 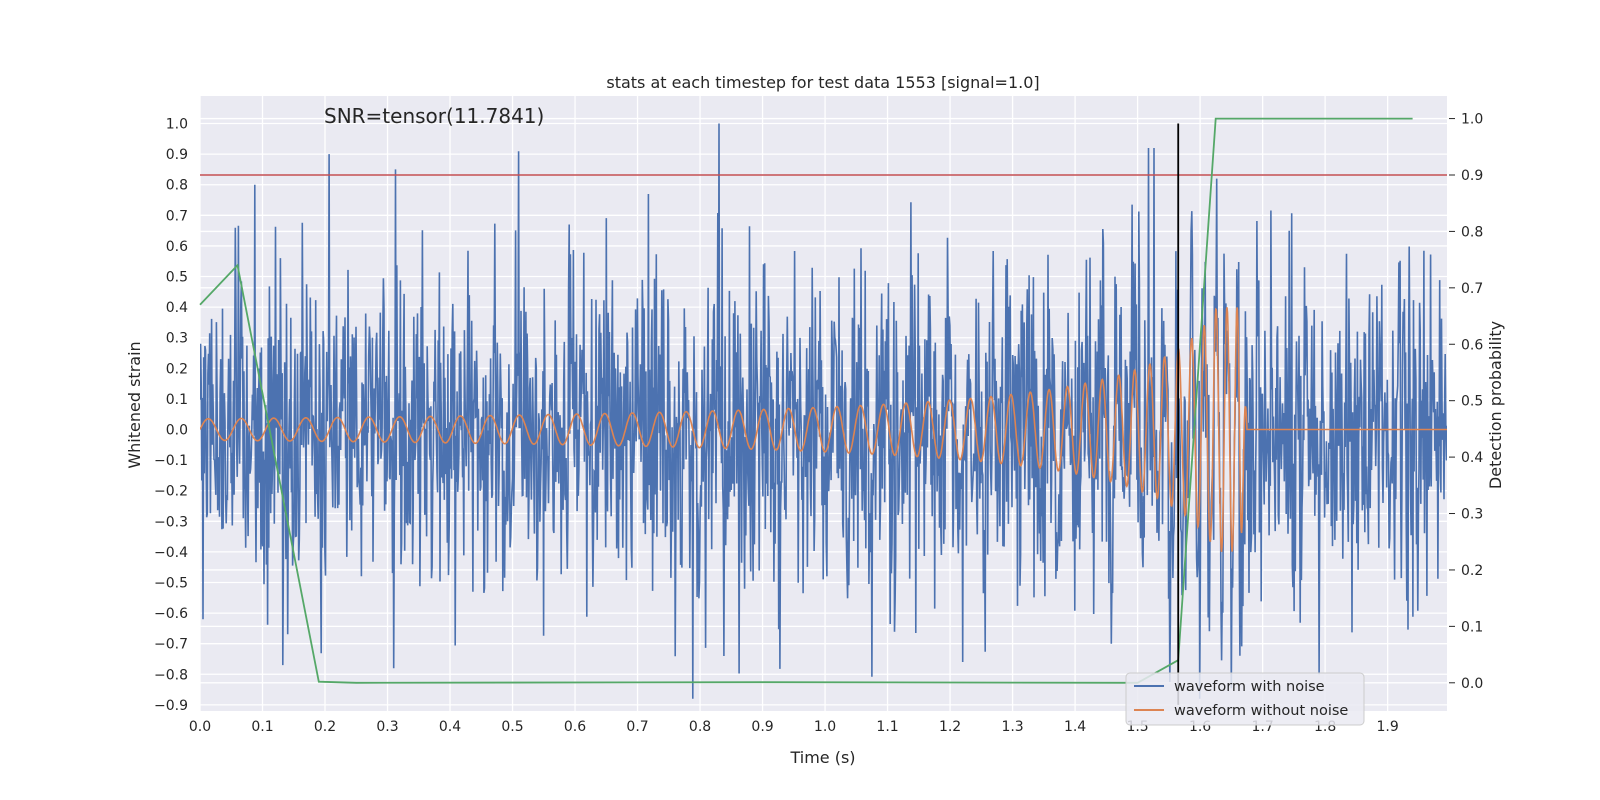 What do you see at coordinates (575, 727) in the screenshot?
I see `x-tick-label: 0.6` at bounding box center [575, 727].